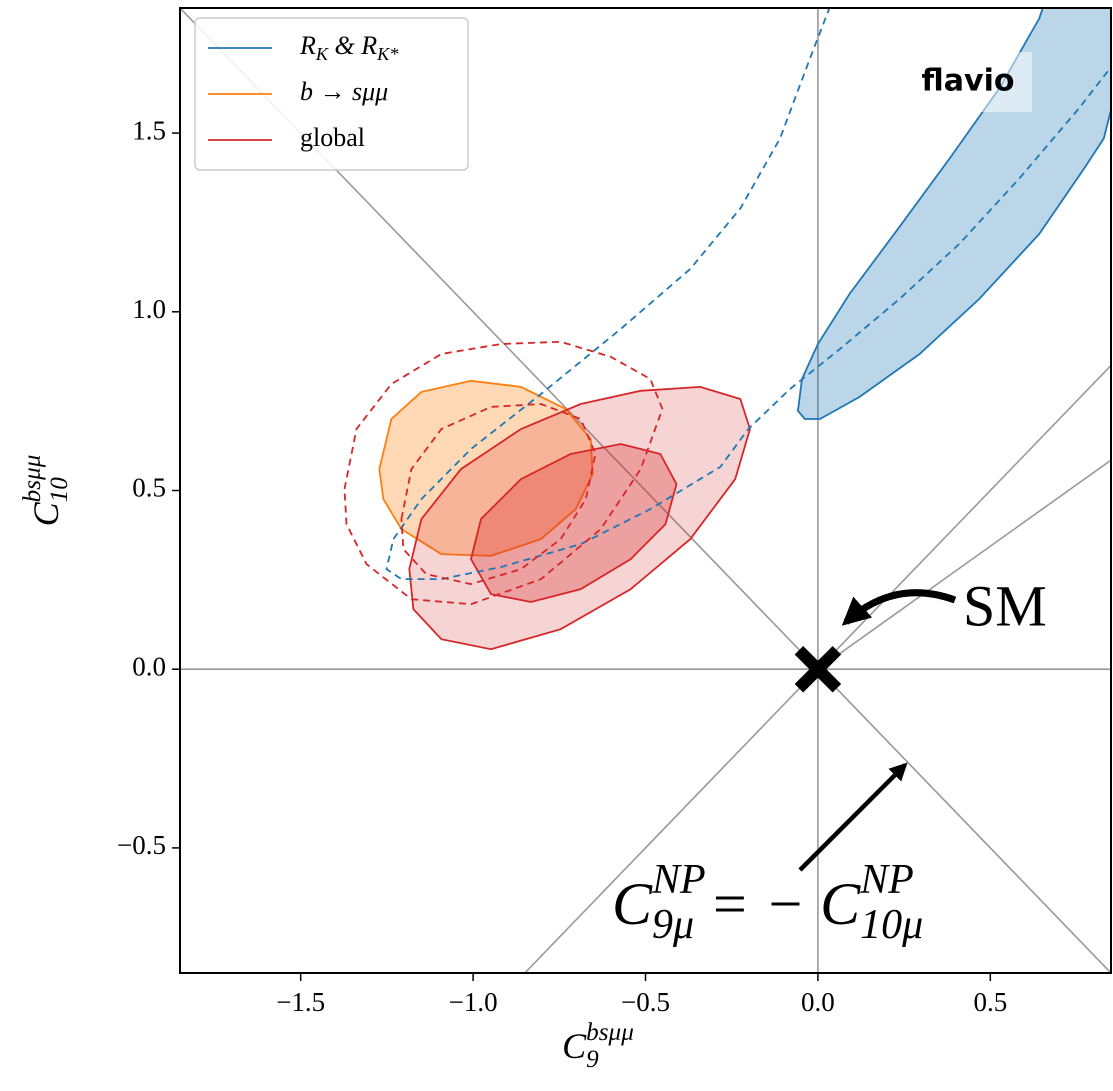  What do you see at coordinates (818, 669) in the screenshot?
I see `sm-marker` at bounding box center [818, 669].